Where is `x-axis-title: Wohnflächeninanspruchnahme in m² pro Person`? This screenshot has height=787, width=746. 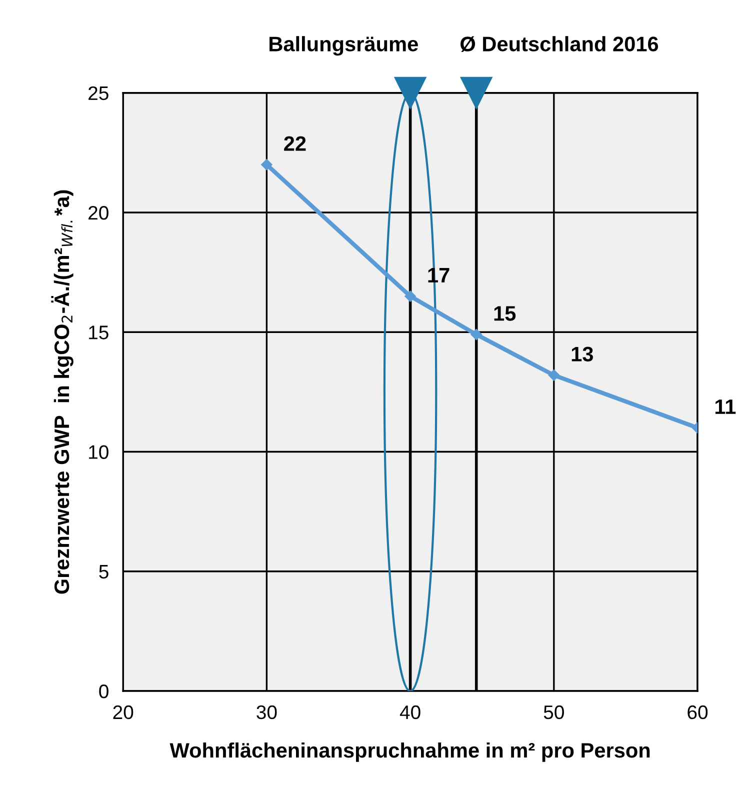 x-axis-title: Wohnflächeninanspruchnahme in m² pro Person is located at coordinates (410, 752).